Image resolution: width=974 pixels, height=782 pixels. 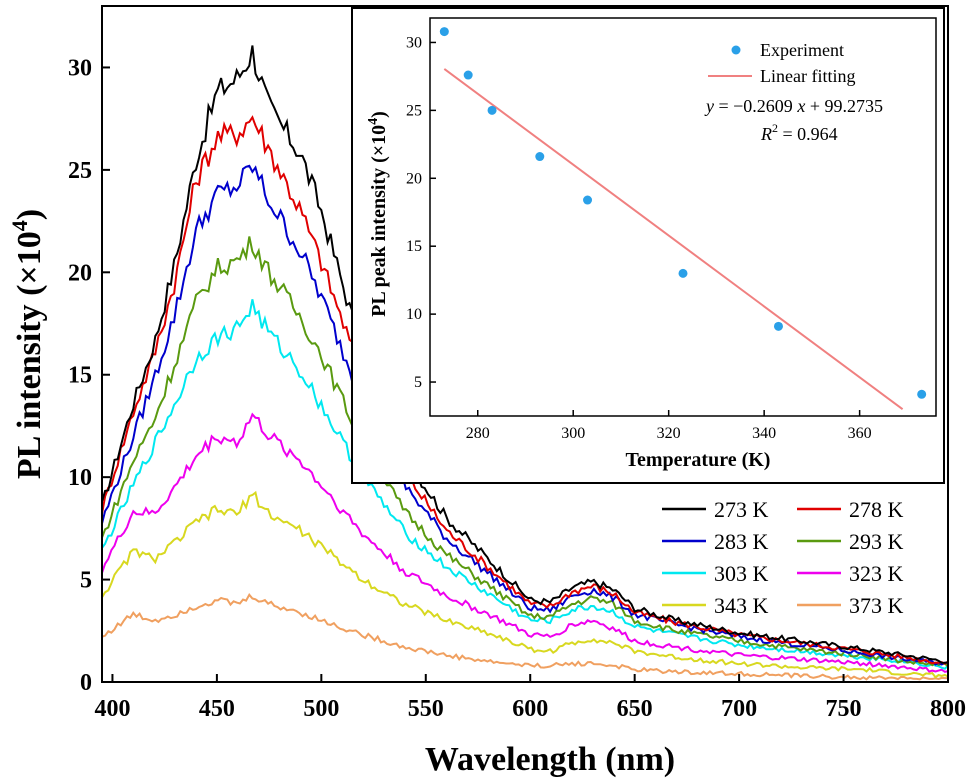 I want to click on main-x-axis-title: Wavelength (nm), so click(x=550, y=759).